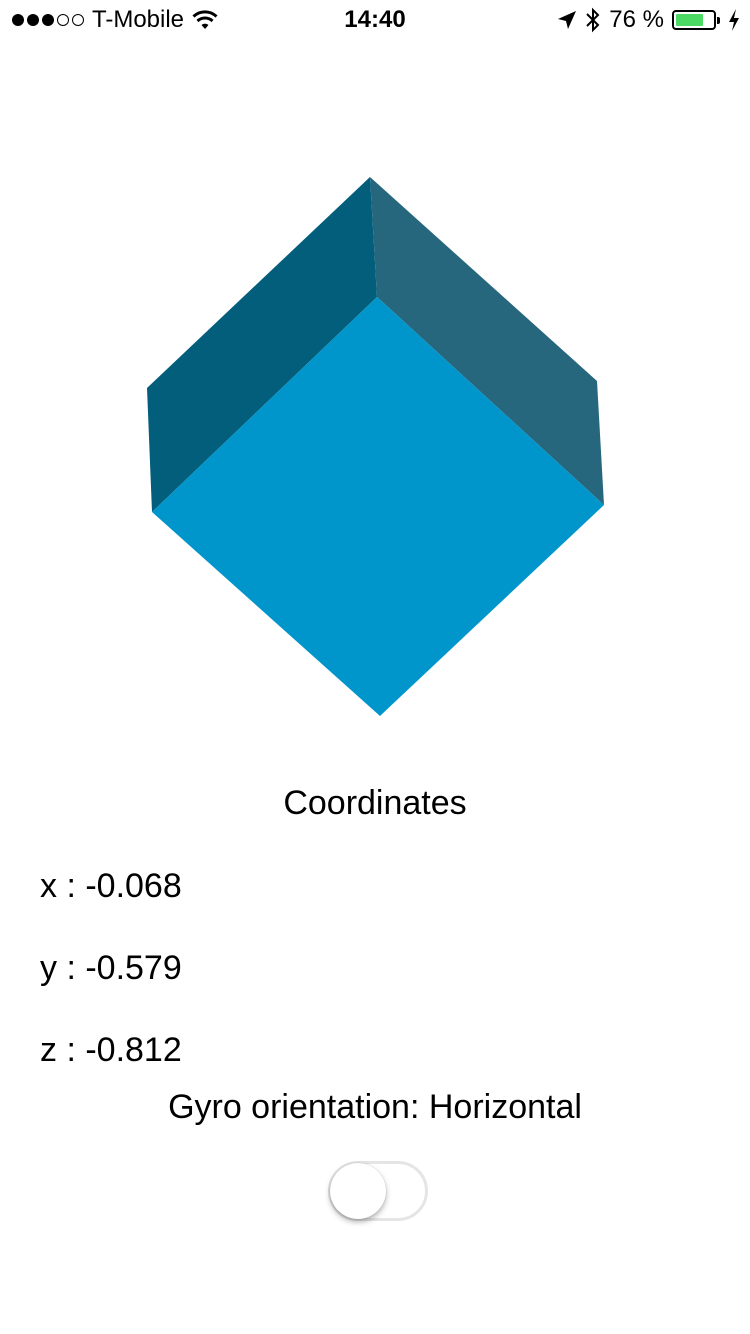 The height and width of the screenshot is (1334, 750). What do you see at coordinates (138, 19) in the screenshot?
I see `carrier-name: T-Mobile` at bounding box center [138, 19].